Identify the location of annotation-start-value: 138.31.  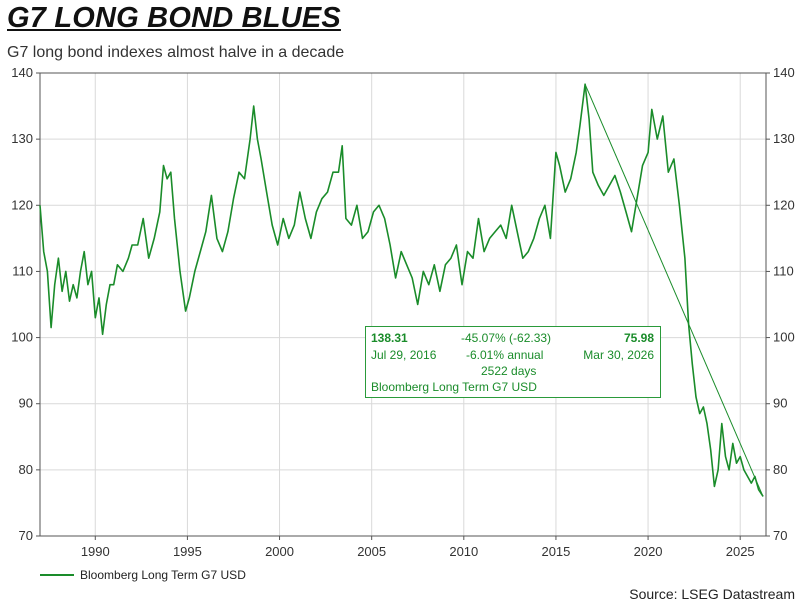
(389, 338).